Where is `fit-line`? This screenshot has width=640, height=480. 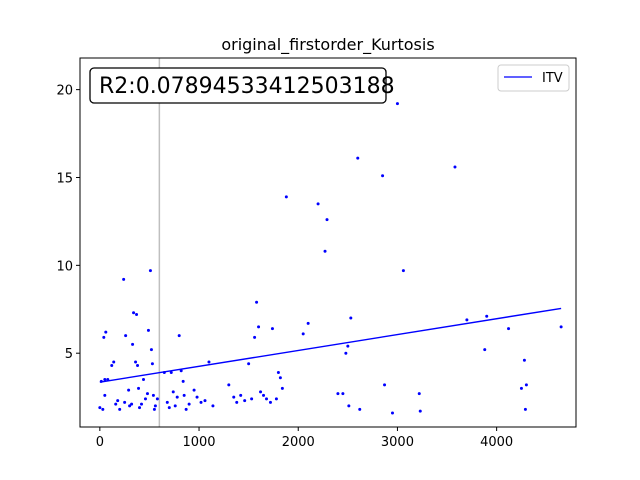
fit-line is located at coordinates (330, 345).